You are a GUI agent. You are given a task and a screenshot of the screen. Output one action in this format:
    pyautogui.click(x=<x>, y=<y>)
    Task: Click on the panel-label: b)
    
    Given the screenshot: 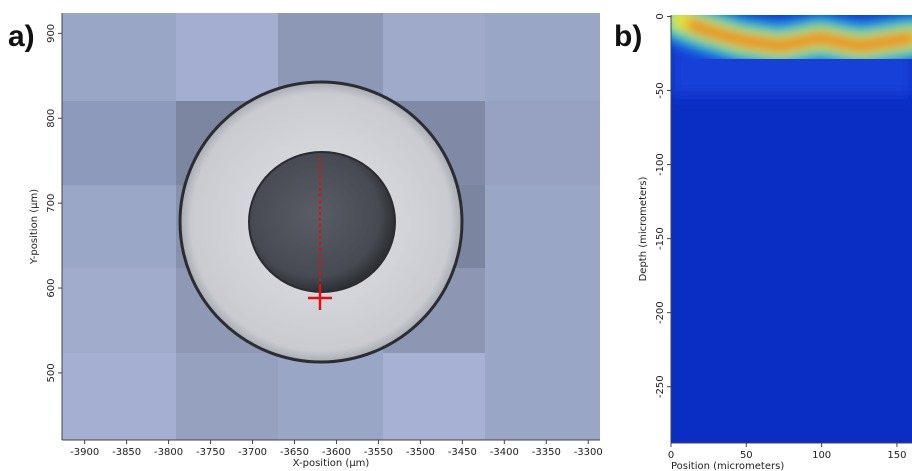 What is the action you would take?
    pyautogui.click(x=628, y=36)
    